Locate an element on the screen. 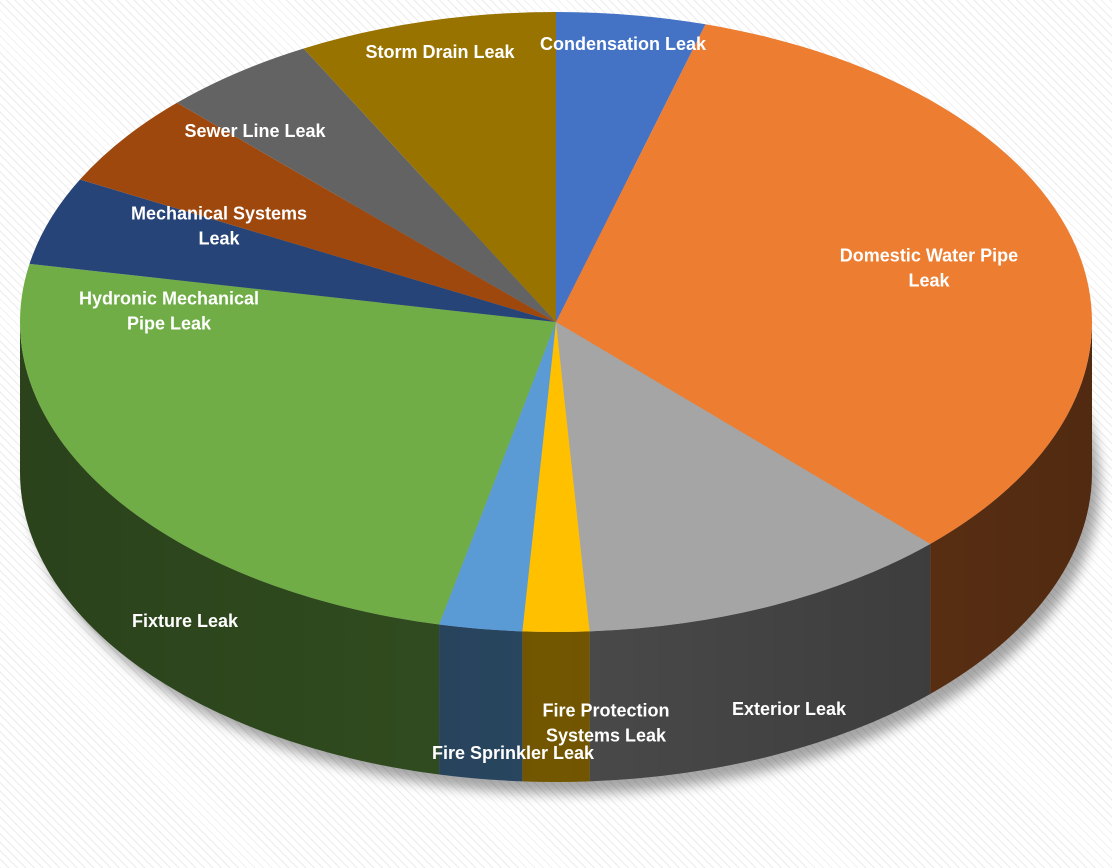 The image size is (1112, 868). data-label-5: Fixture Leak is located at coordinates (185, 621).